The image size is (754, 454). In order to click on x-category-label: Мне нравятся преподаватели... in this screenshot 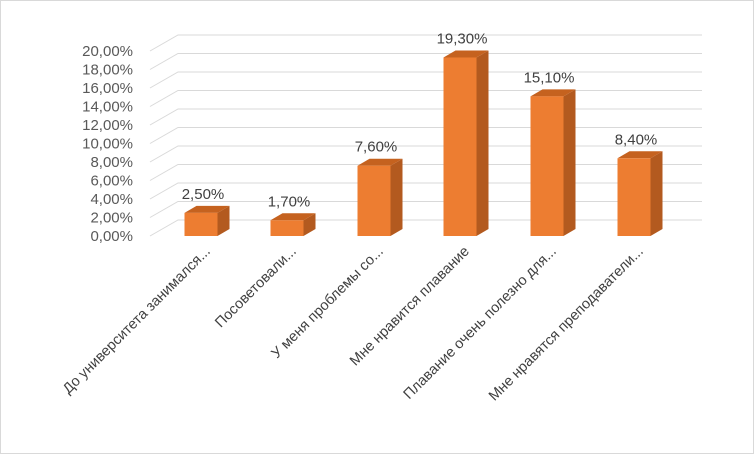, I will do `click(566, 324)`.